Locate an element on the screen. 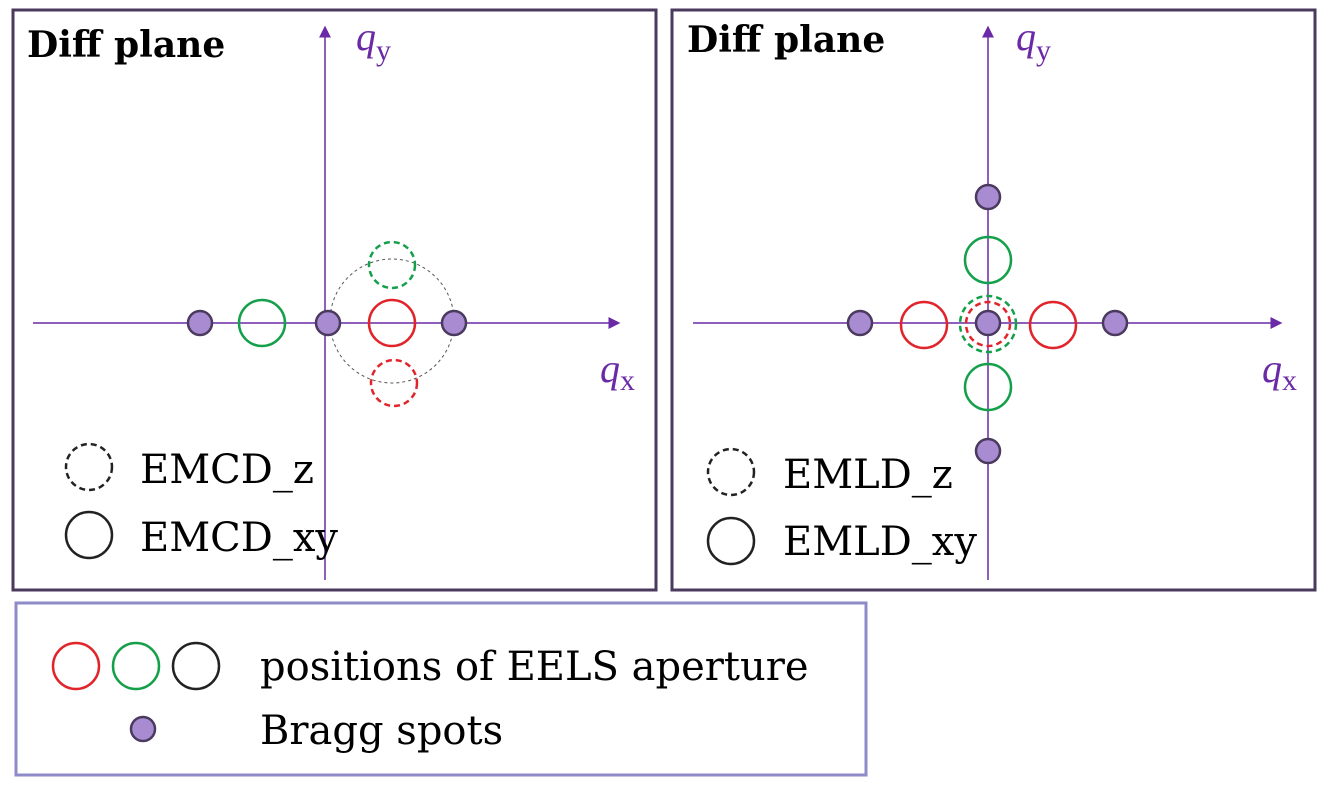 The width and height of the screenshot is (1327, 785). panel-emcd-red-aperture-xy is located at coordinates (392, 323).